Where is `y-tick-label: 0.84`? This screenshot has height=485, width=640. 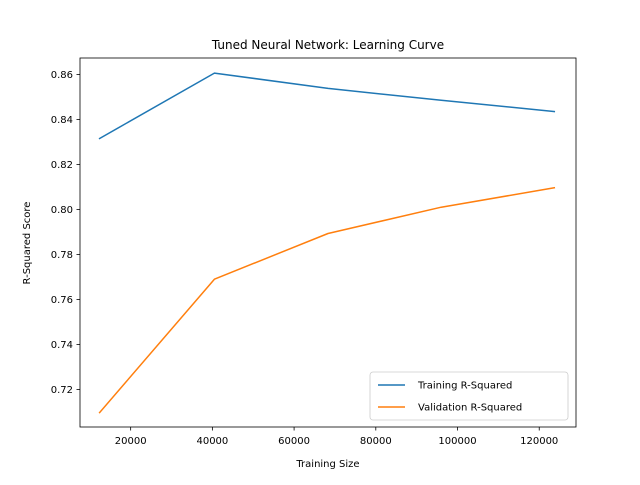 y-tick-label: 0.84 is located at coordinates (62, 120).